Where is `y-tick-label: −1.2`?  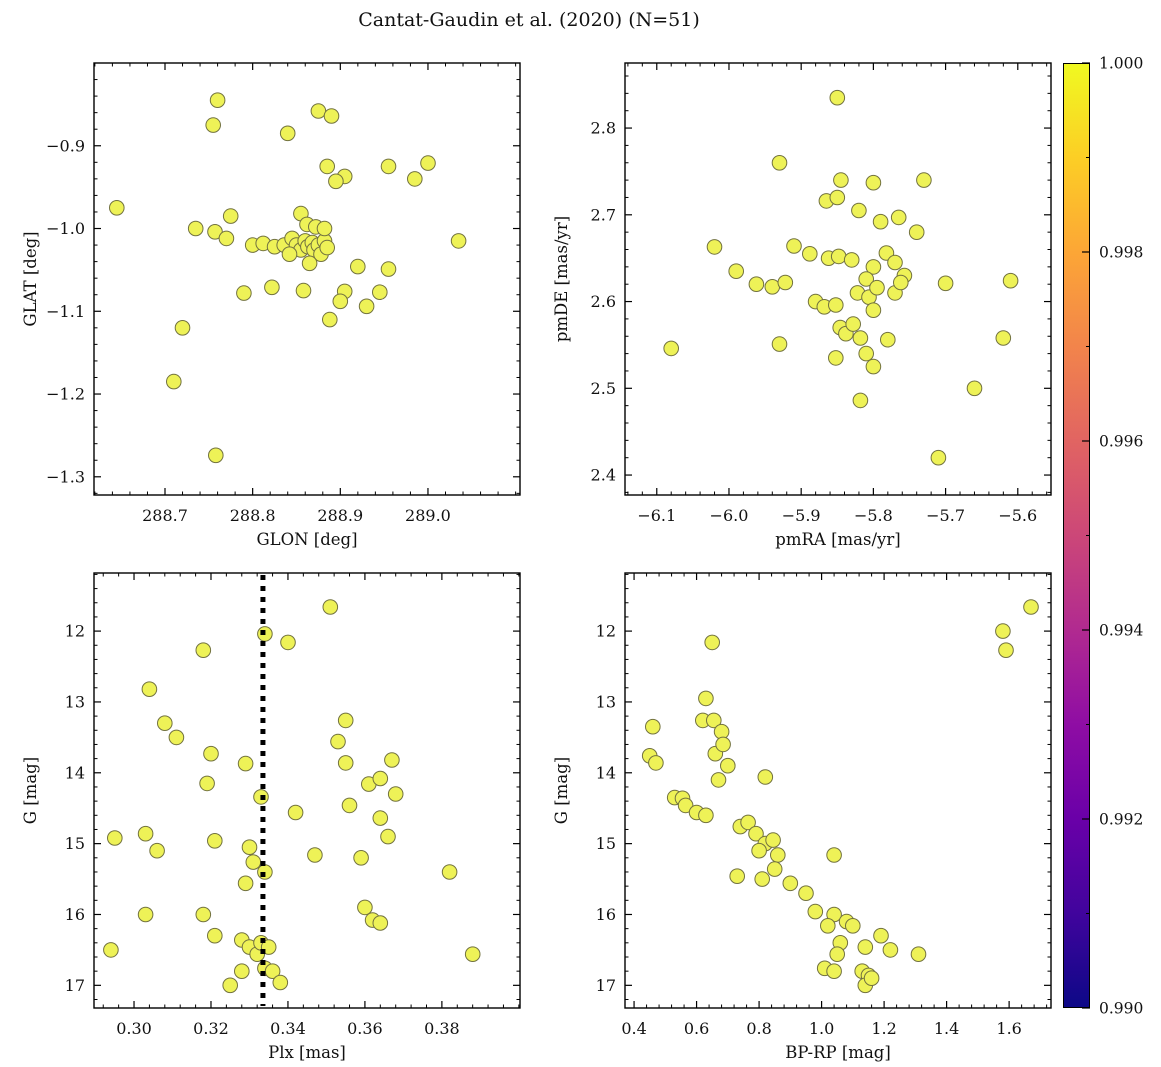
y-tick-label: −1.2 is located at coordinates (65, 394).